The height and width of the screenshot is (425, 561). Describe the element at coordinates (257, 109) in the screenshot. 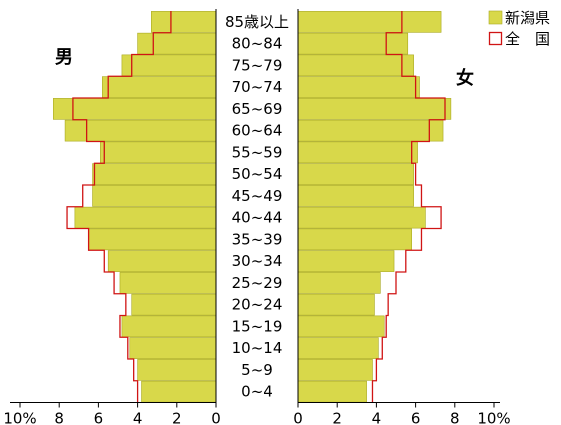

I see `age-label-4: 65~69` at that location.